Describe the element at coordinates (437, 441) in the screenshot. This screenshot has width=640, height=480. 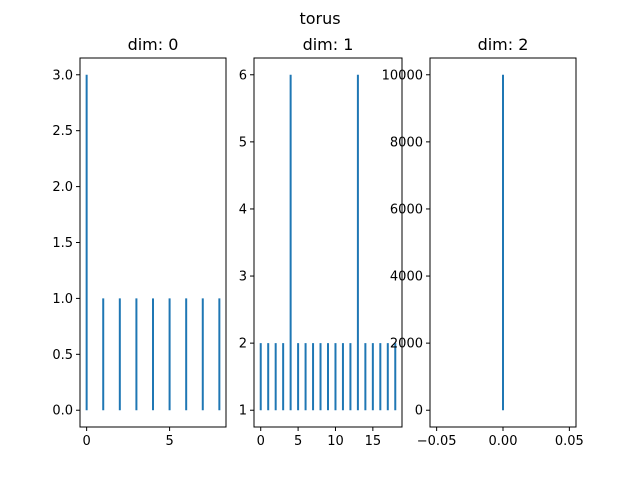
I see `x-tick-label-dim2-0: −0.05` at that location.